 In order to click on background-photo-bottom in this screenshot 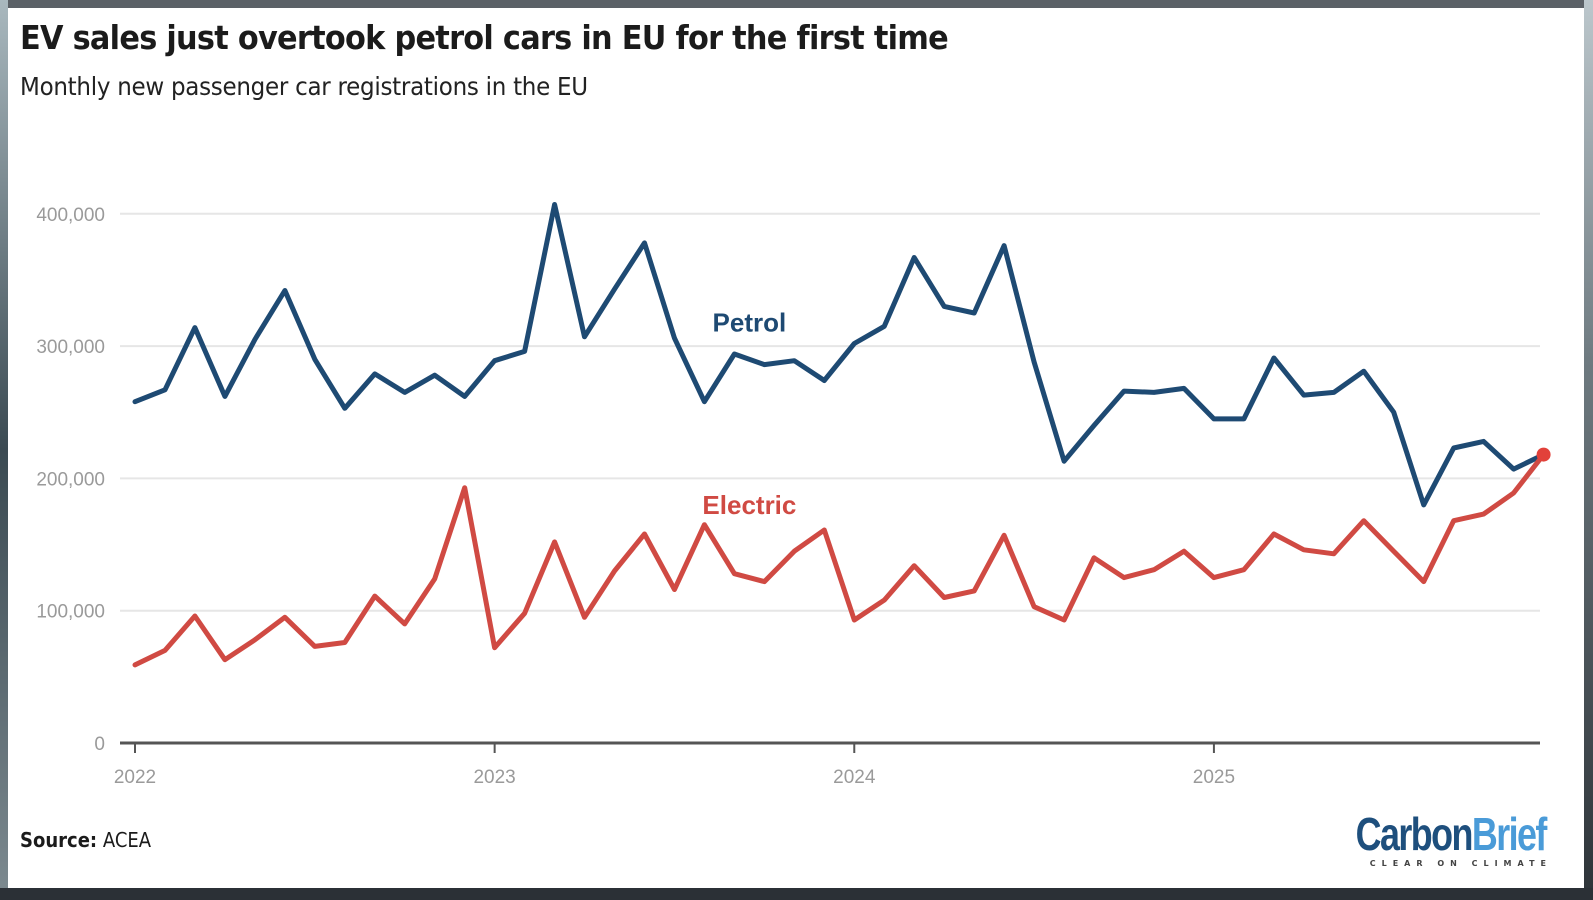, I will do `click(796, 894)`.